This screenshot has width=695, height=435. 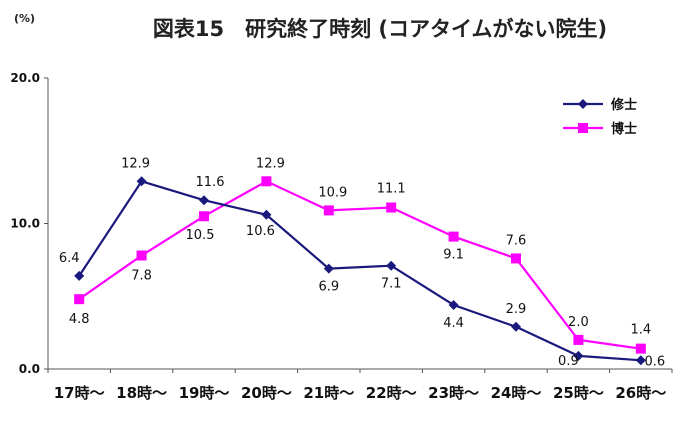 I want to click on x-tick-label: 25時～, so click(x=578, y=393).